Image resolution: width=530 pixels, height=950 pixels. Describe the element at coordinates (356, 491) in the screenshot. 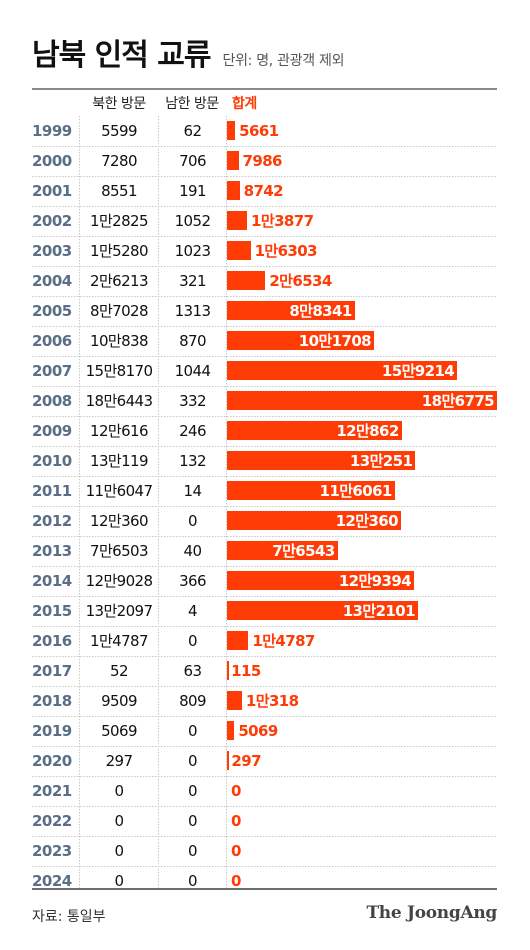

I see `total-value-label: 11만6061` at that location.